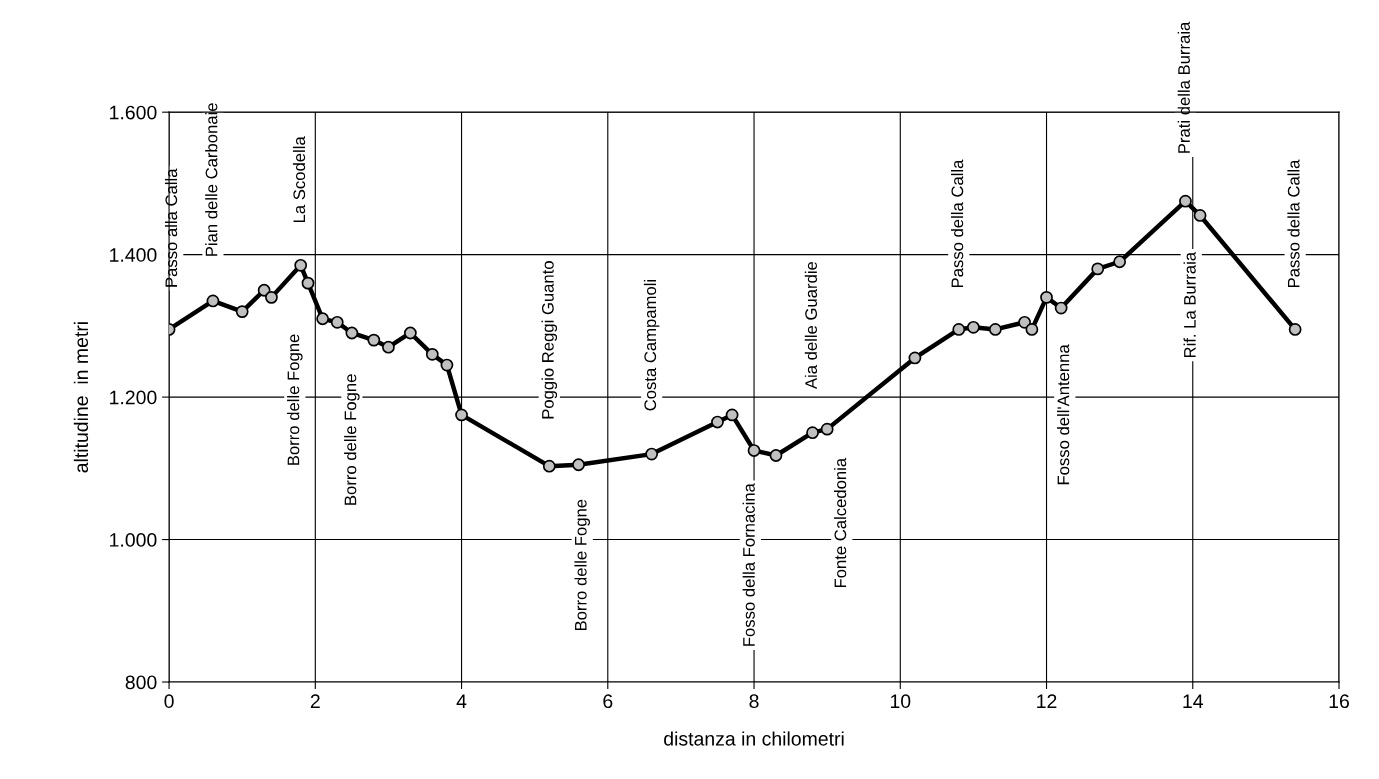 The image size is (1379, 779). Describe the element at coordinates (1339, 701) in the screenshot. I see `x-tick-label: 16` at that location.